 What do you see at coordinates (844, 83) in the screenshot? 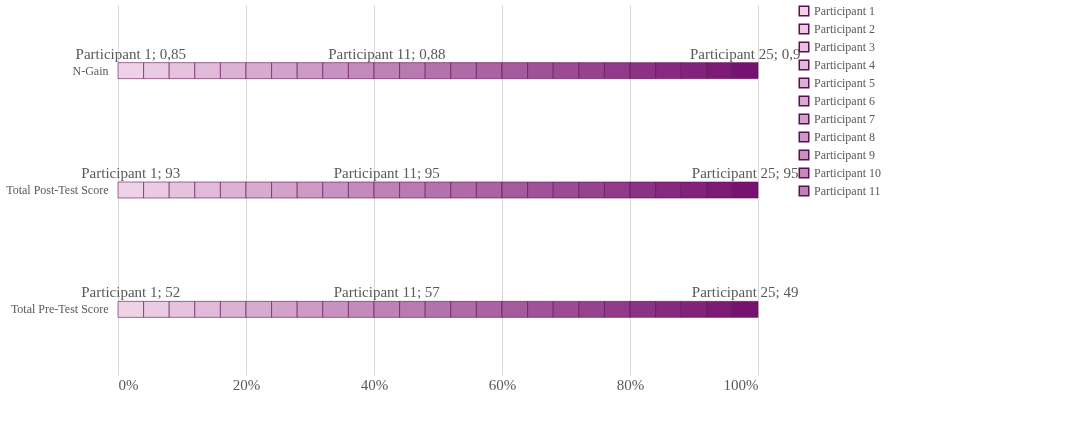
I see `legend-label: Participant 5` at bounding box center [844, 83].